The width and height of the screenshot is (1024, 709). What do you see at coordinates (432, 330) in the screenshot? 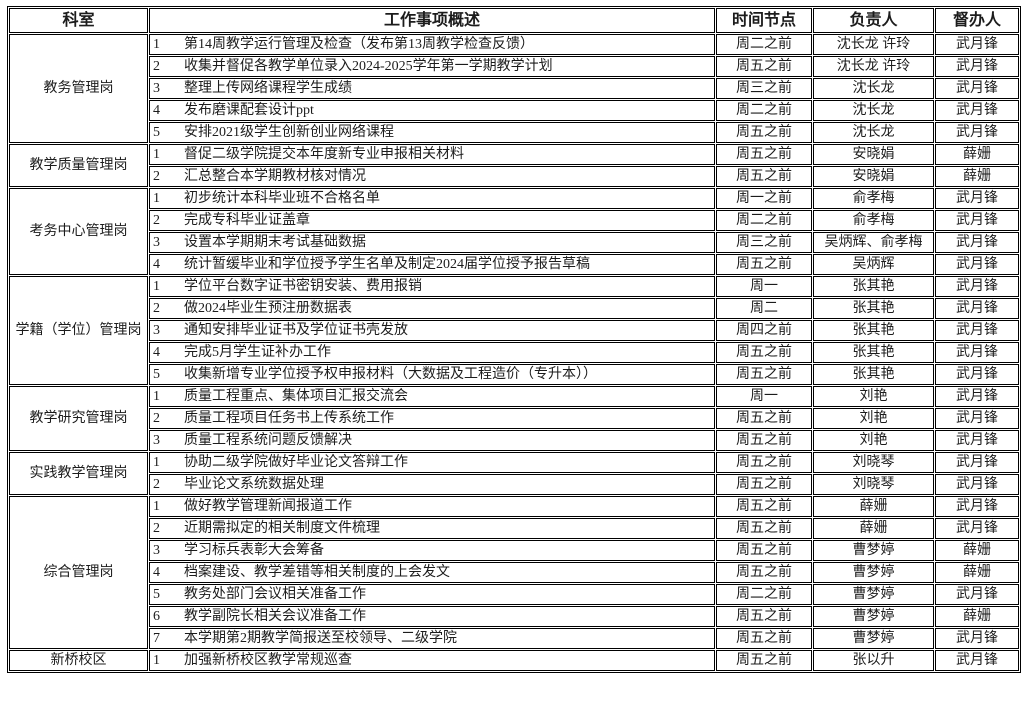
I see `work-item-cell: 3 通知安排毕业证书及学位证书壳发放` at bounding box center [432, 330].